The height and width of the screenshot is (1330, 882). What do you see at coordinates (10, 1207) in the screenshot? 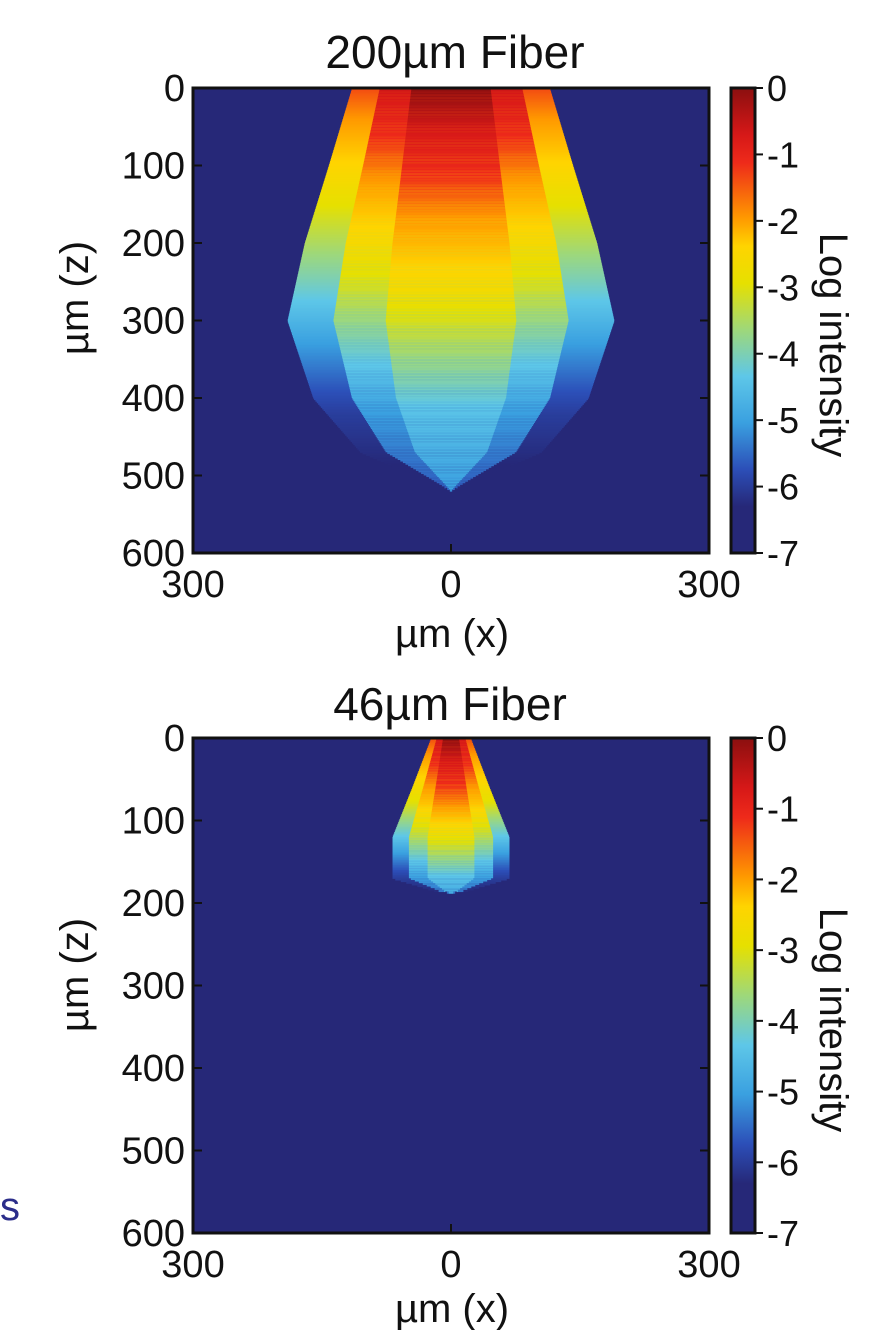
I see `cropped-text-fragment: s` at bounding box center [10, 1207].